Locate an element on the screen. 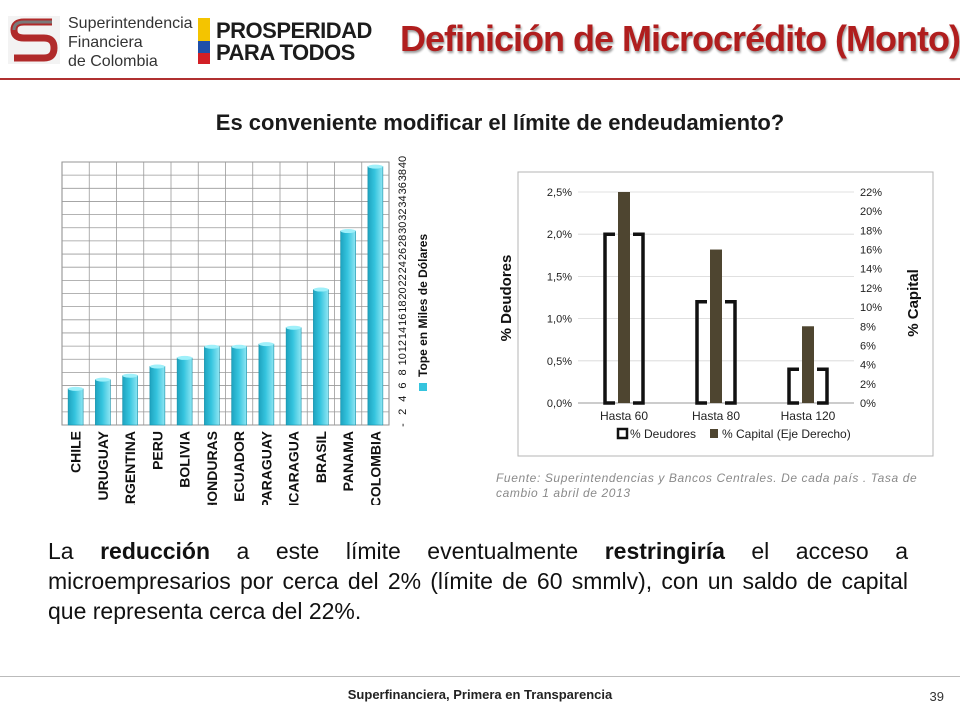 The image size is (960, 720). legend-swatch is located at coordinates (423, 387).